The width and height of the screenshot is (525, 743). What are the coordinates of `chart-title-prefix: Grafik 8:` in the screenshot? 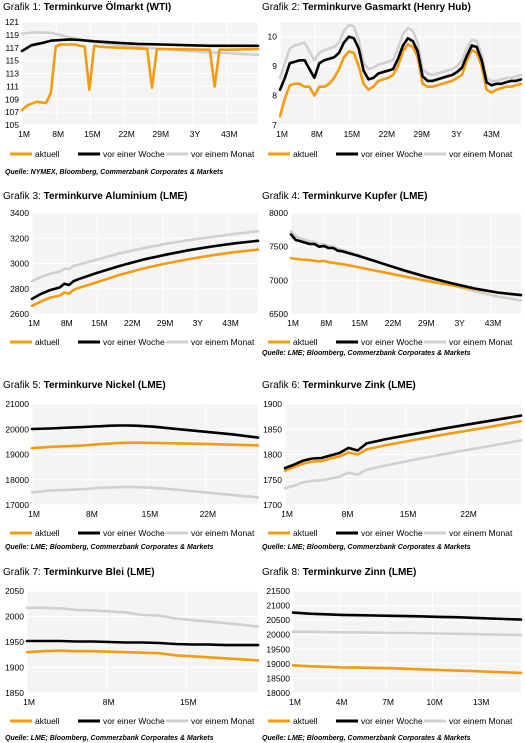 It's located at (282, 572).